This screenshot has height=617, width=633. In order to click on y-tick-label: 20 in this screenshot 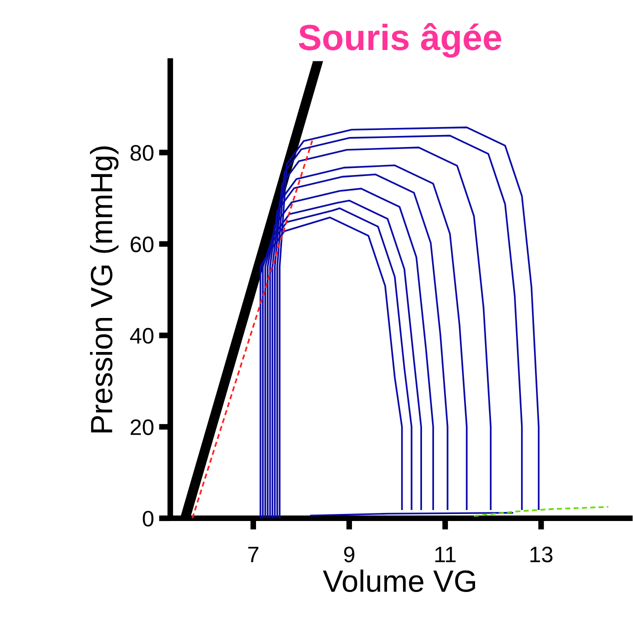, I will do `click(142, 427)`.